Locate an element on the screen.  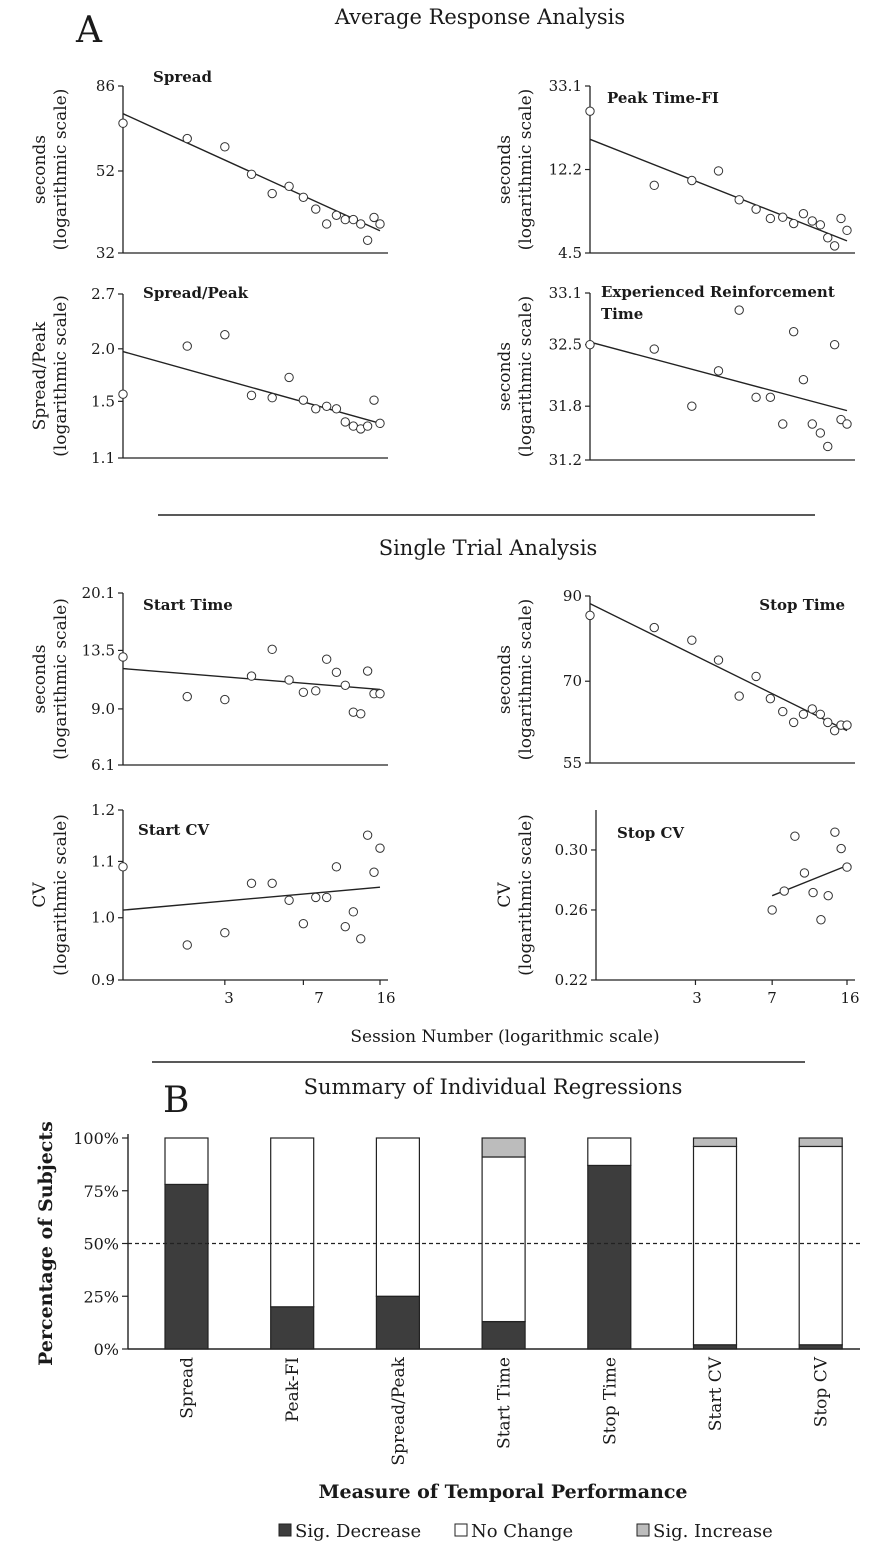
session-tick-label: 7 is located at coordinates (772, 998).